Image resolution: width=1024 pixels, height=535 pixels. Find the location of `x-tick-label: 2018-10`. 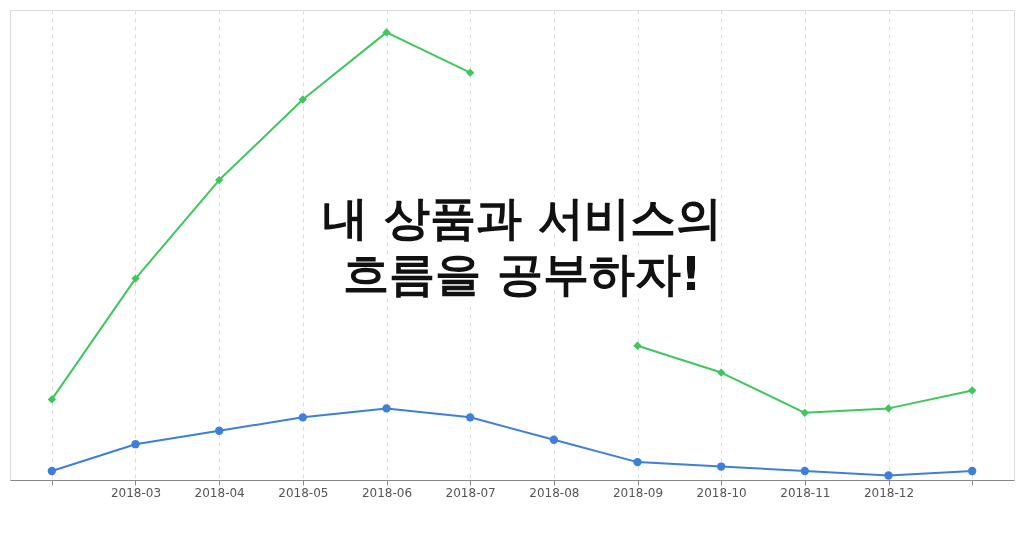

x-tick-label: 2018-10 is located at coordinates (721, 492).